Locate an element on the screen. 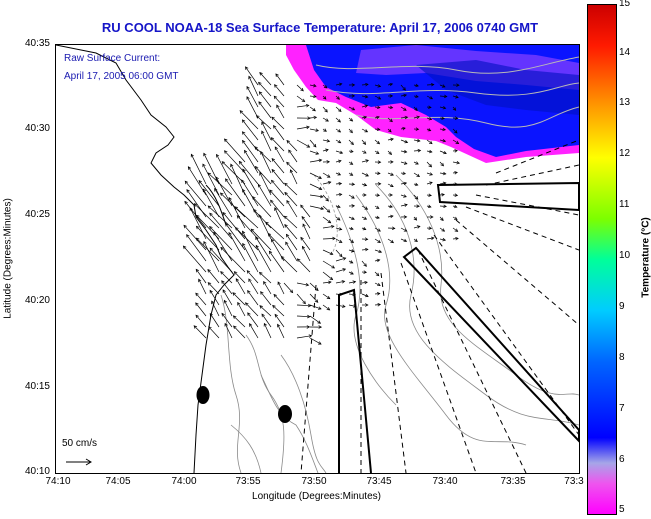 Image resolution: width=651 pixels, height=519 pixels. y-tick: 40:20 is located at coordinates (37, 300).